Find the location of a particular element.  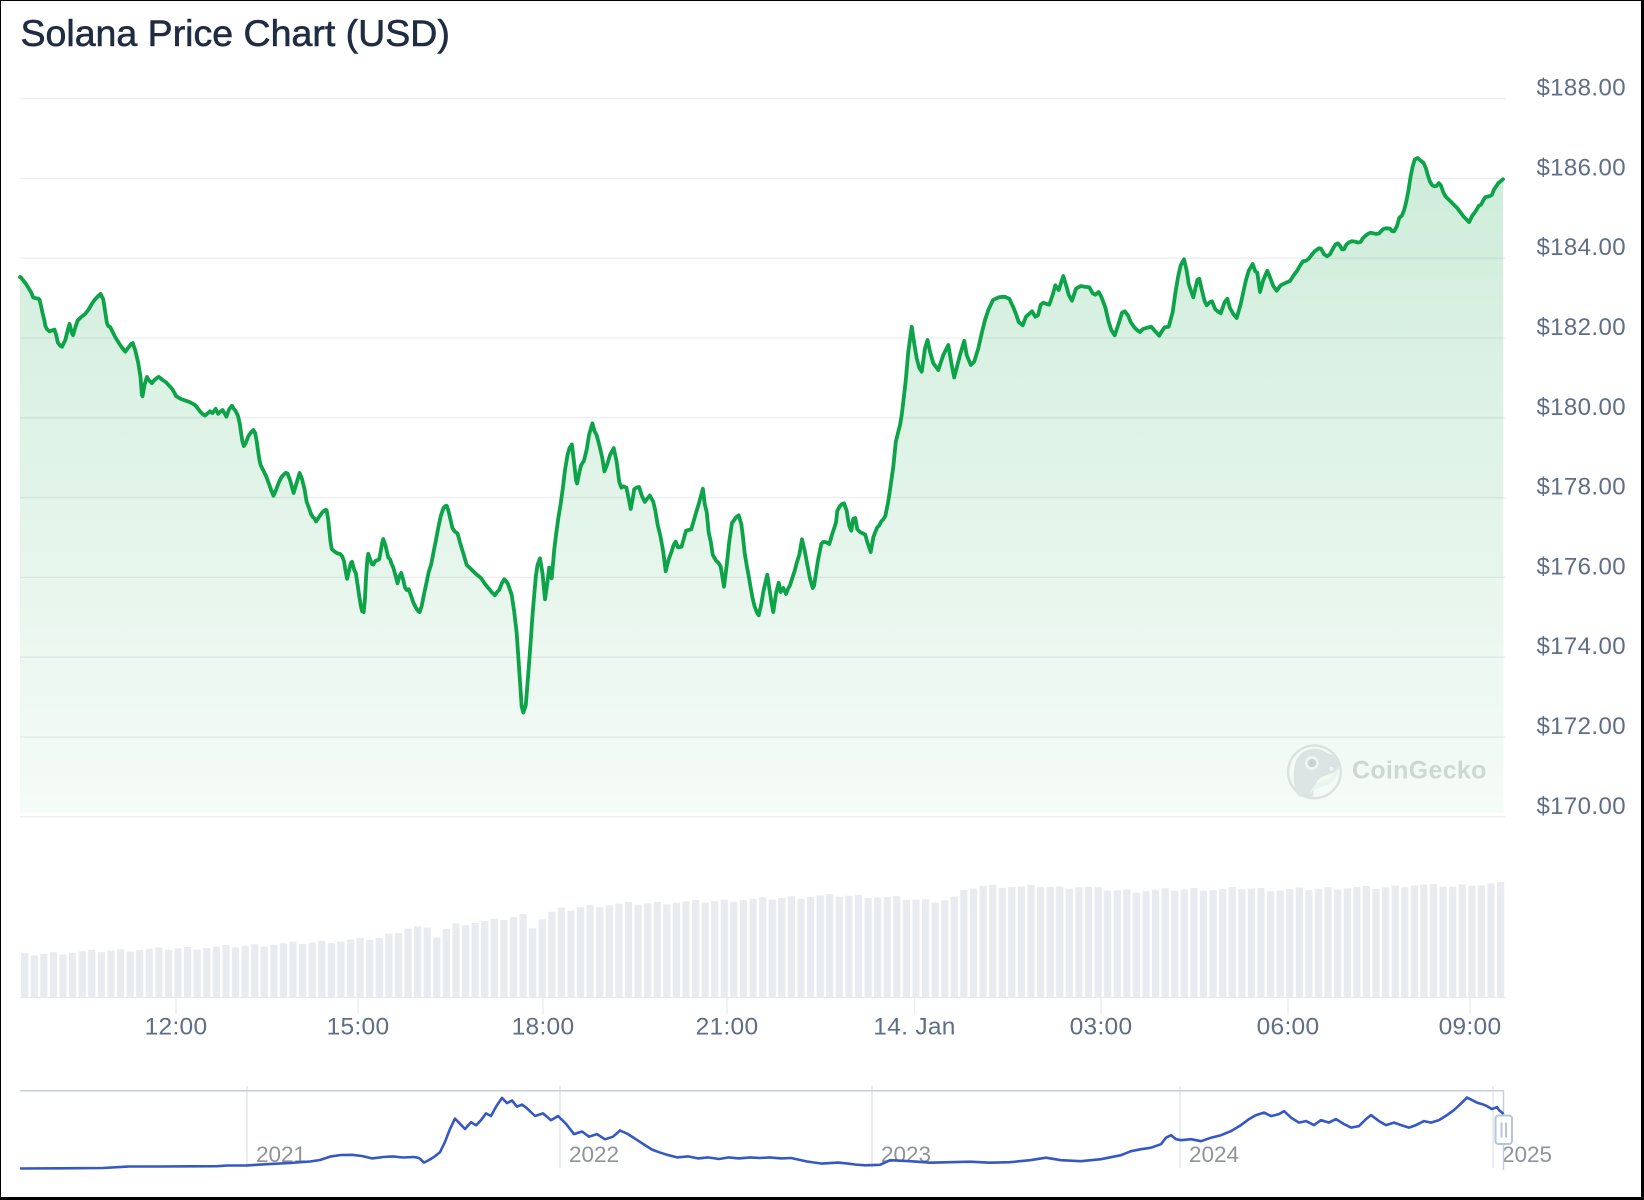

svg-text: $182.00 is located at coordinates (1581, 327).